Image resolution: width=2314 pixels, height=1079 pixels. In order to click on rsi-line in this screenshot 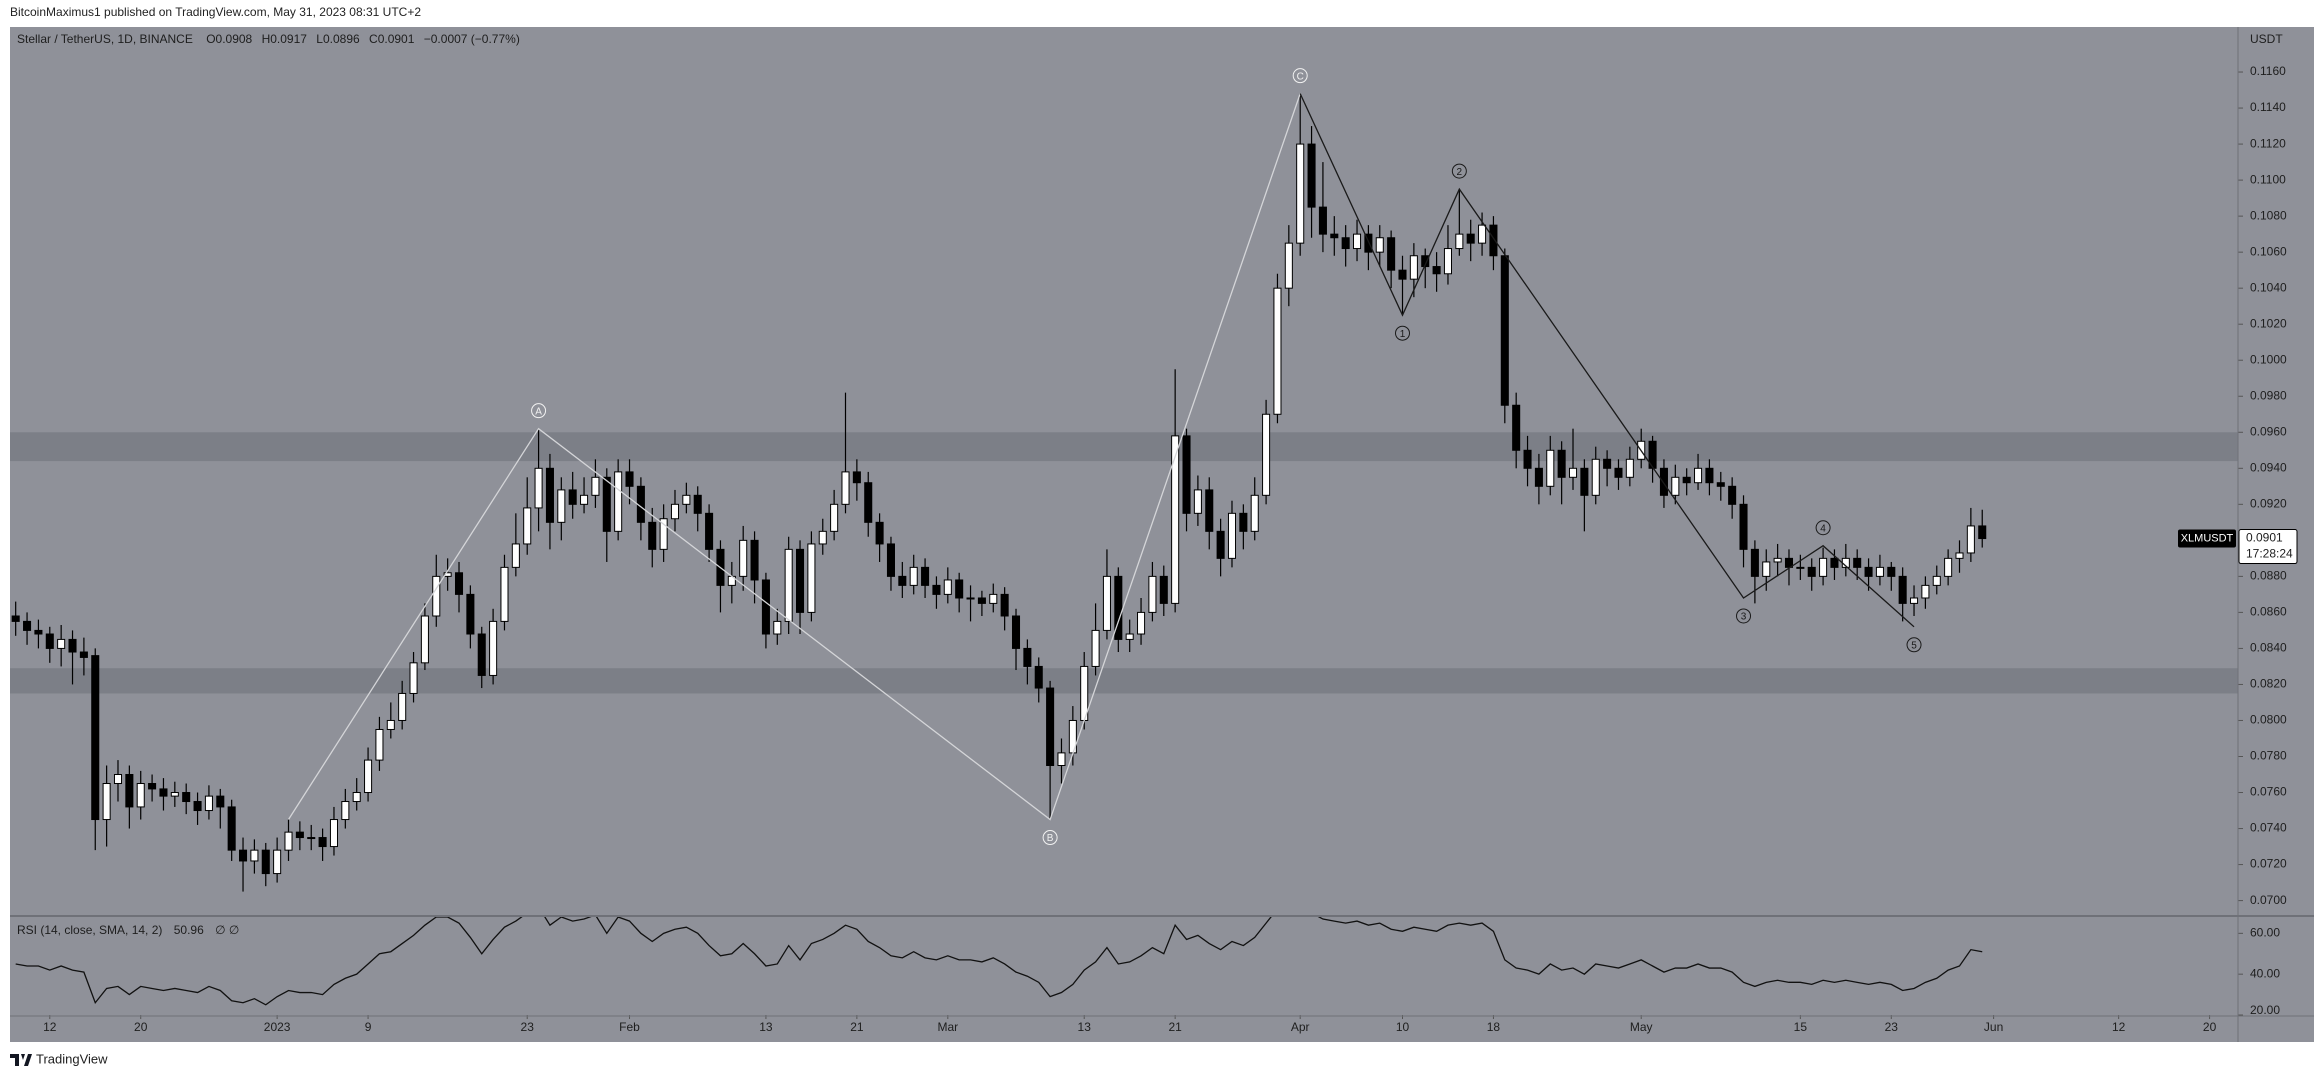, I will do `click(999, 961)`.